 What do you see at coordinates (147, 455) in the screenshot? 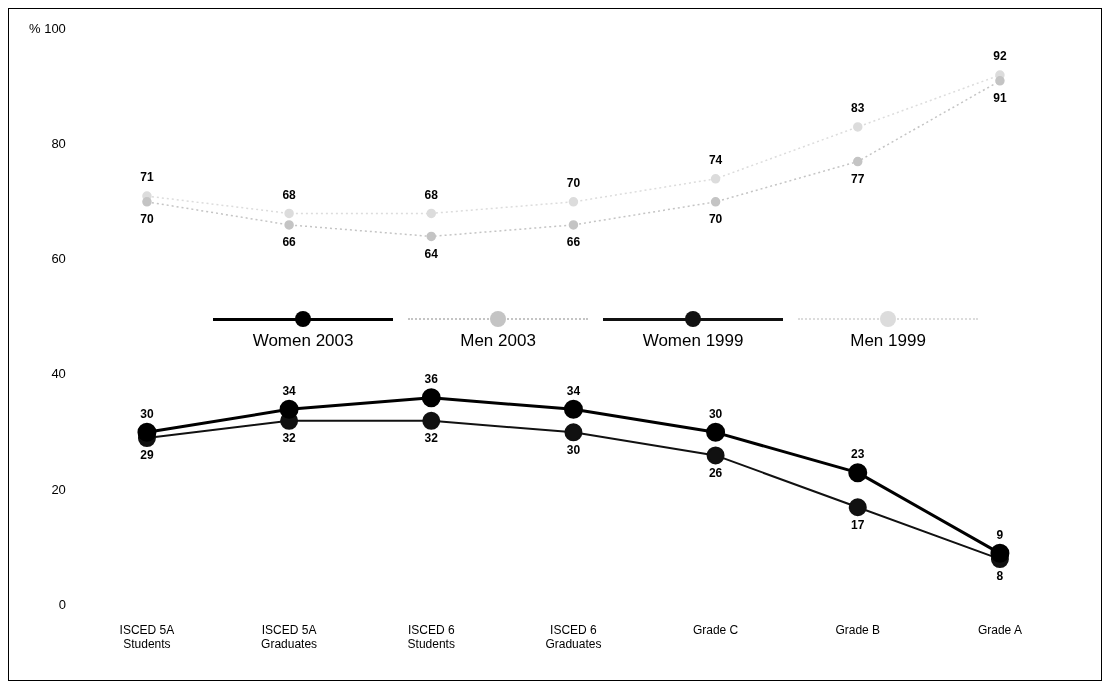
I see `data-label: 29` at bounding box center [147, 455].